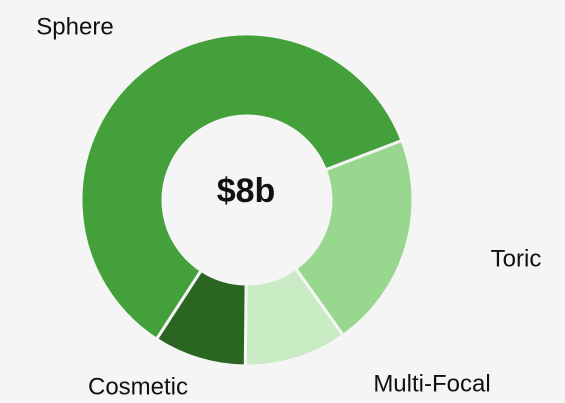 This screenshot has height=403, width=565. I want to click on slice-label: Multi-Focal, so click(431, 383).